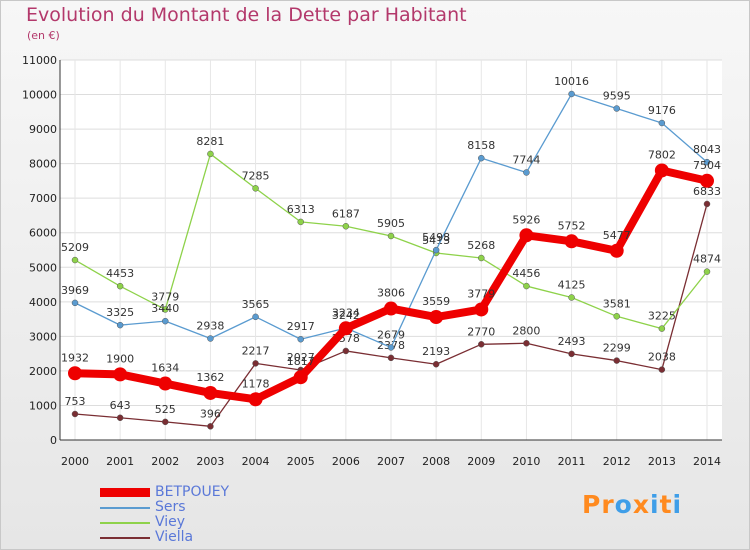  What do you see at coordinates (391, 461) in the screenshot?
I see `x-tick-label: 2007` at bounding box center [391, 461].